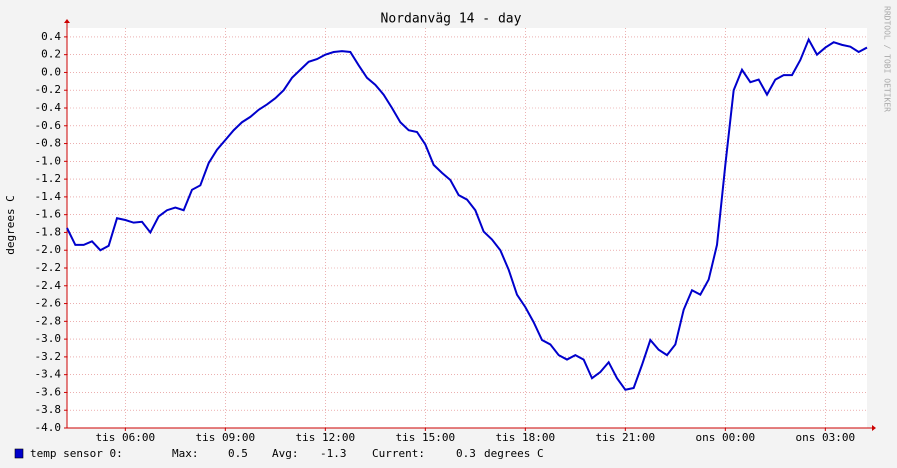 This screenshot has height=468, width=897. What do you see at coordinates (48, 89) in the screenshot?
I see `y-tick-label: -0.2` at bounding box center [48, 89].